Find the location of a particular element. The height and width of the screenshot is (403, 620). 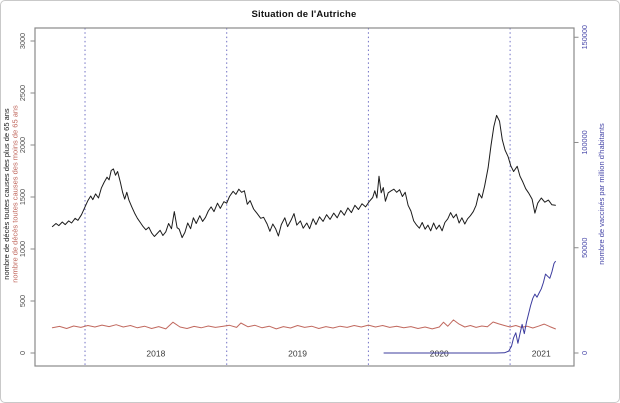

x-axis-year-label: 2021 is located at coordinates (541, 354).